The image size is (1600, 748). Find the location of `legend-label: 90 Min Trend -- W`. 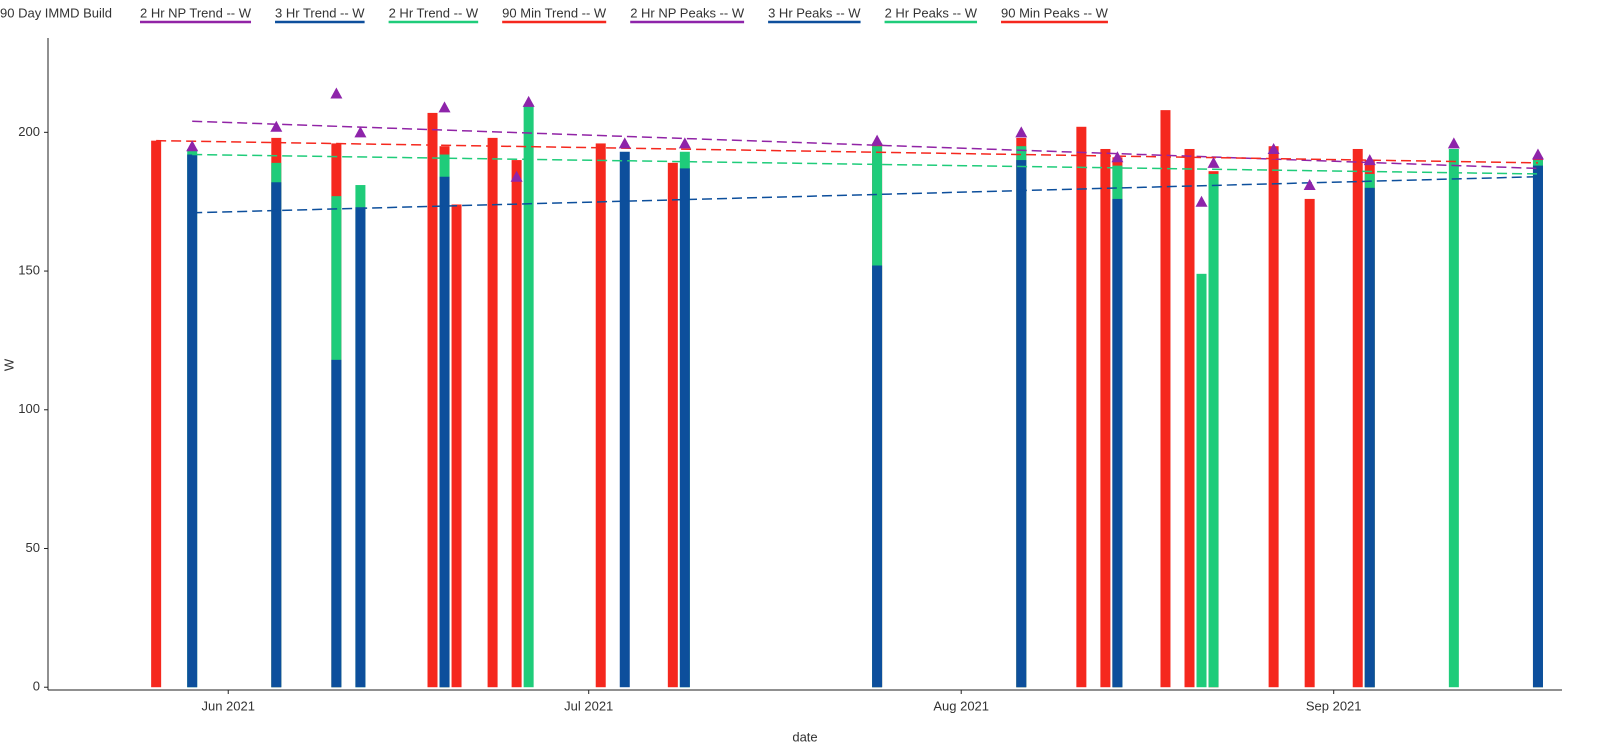

legend-label: 90 Min Trend -- W is located at coordinates (554, 12).